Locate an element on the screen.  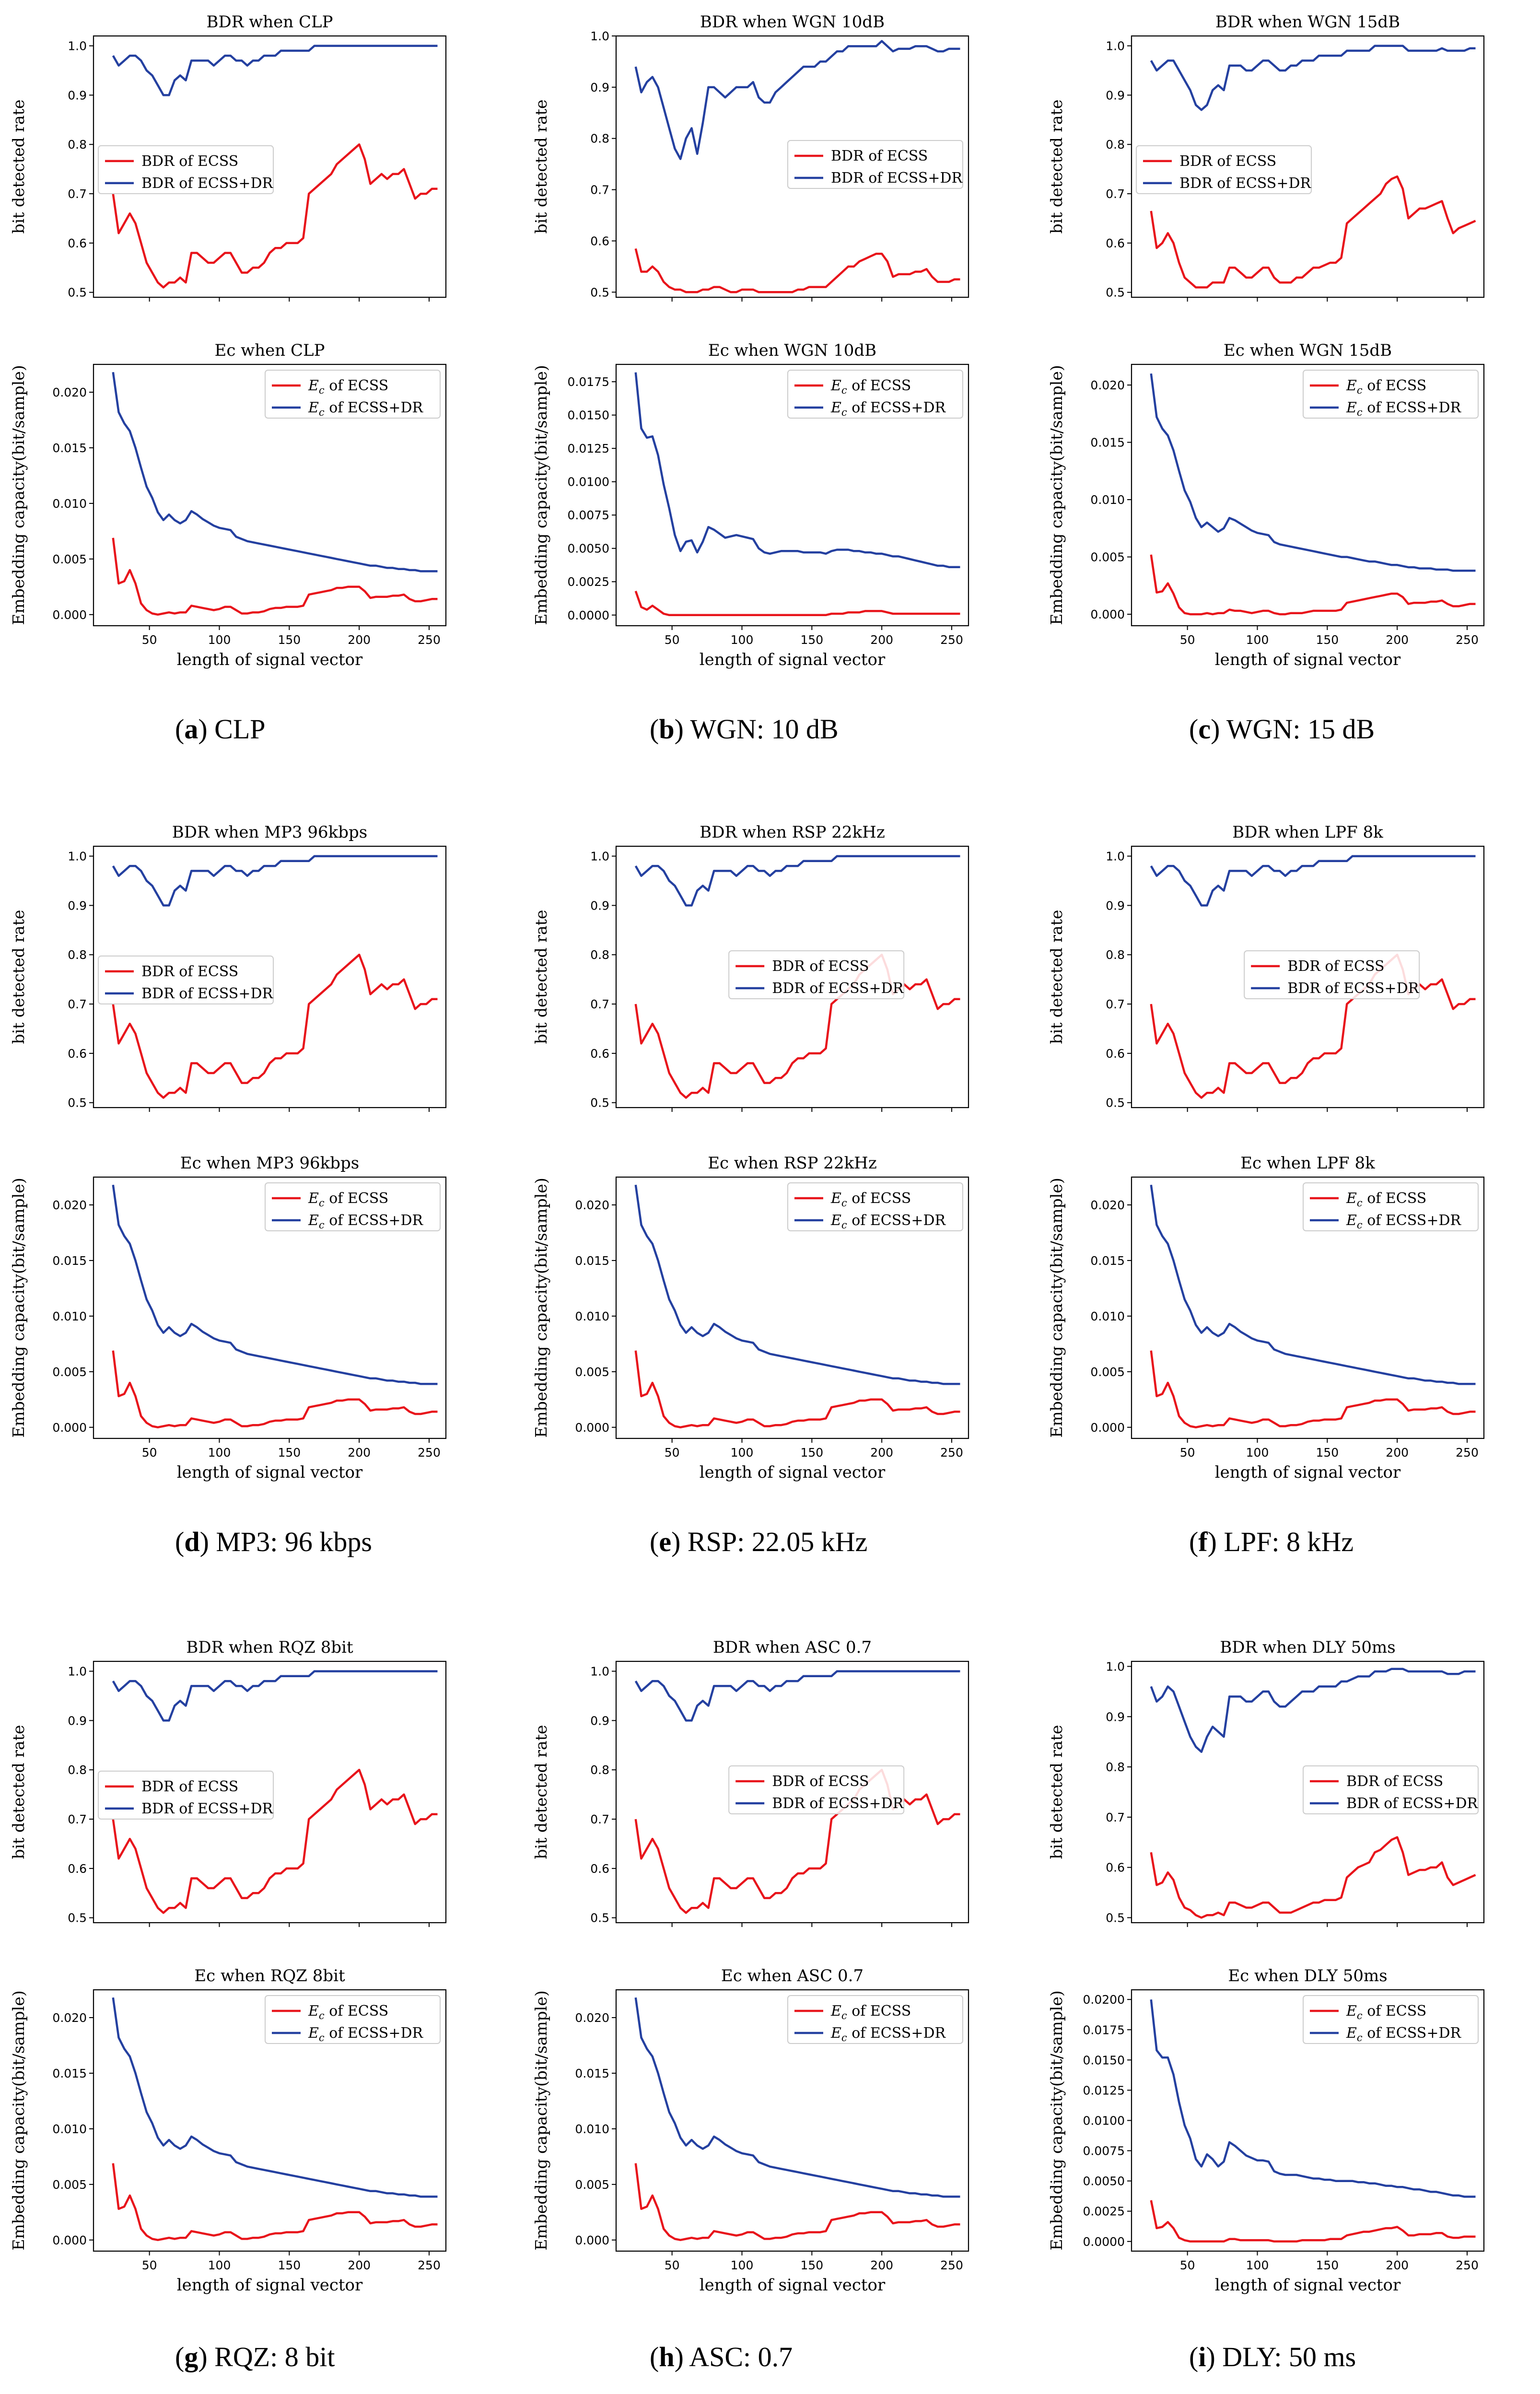
plot-title: Ec when CLP is located at coordinates (270, 350).